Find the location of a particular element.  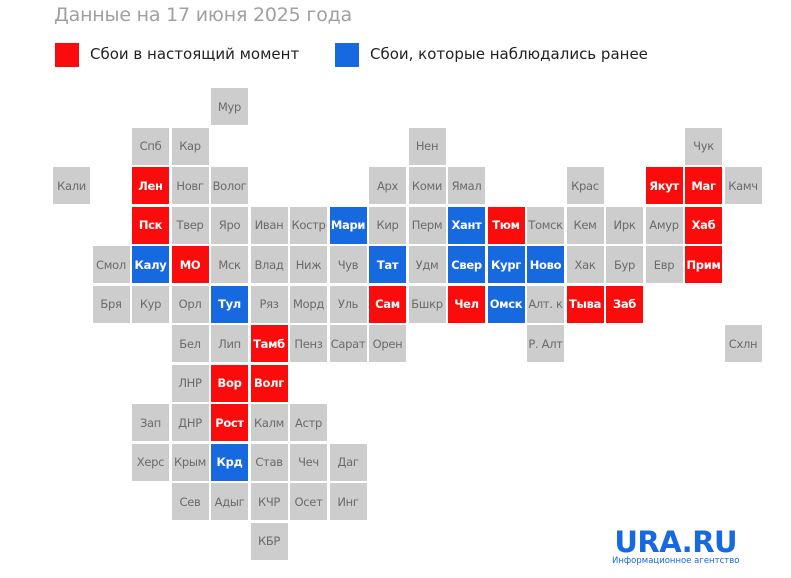

region-tile: Бря is located at coordinates (111, 304).